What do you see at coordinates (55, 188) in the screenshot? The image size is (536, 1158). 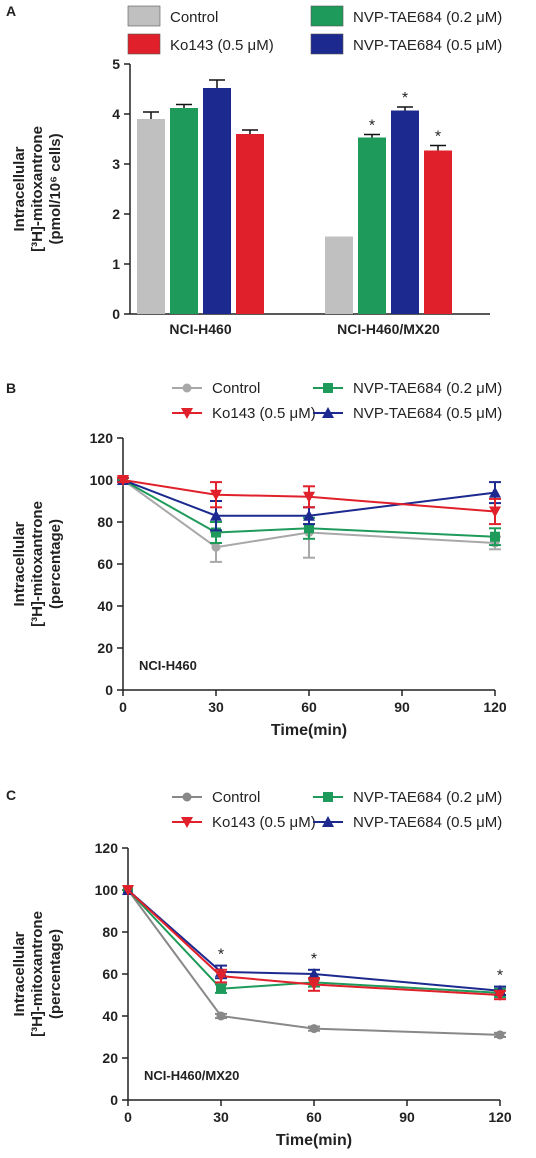 I see `y-axis-label-line3: (pmol/10⁶ cells)` at bounding box center [55, 188].